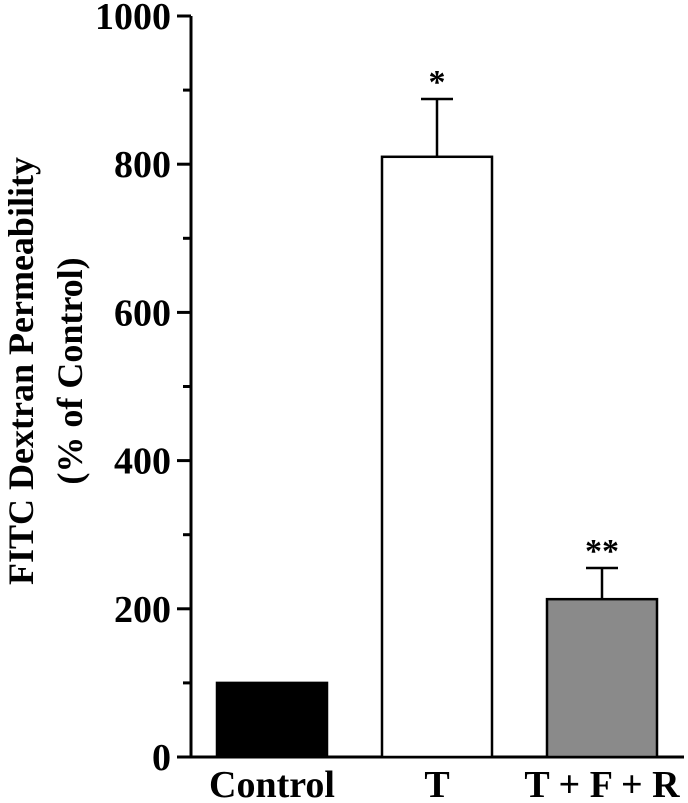 This screenshot has width=688, height=803. What do you see at coordinates (161, 758) in the screenshot?
I see `y-tick-label: 0` at bounding box center [161, 758].